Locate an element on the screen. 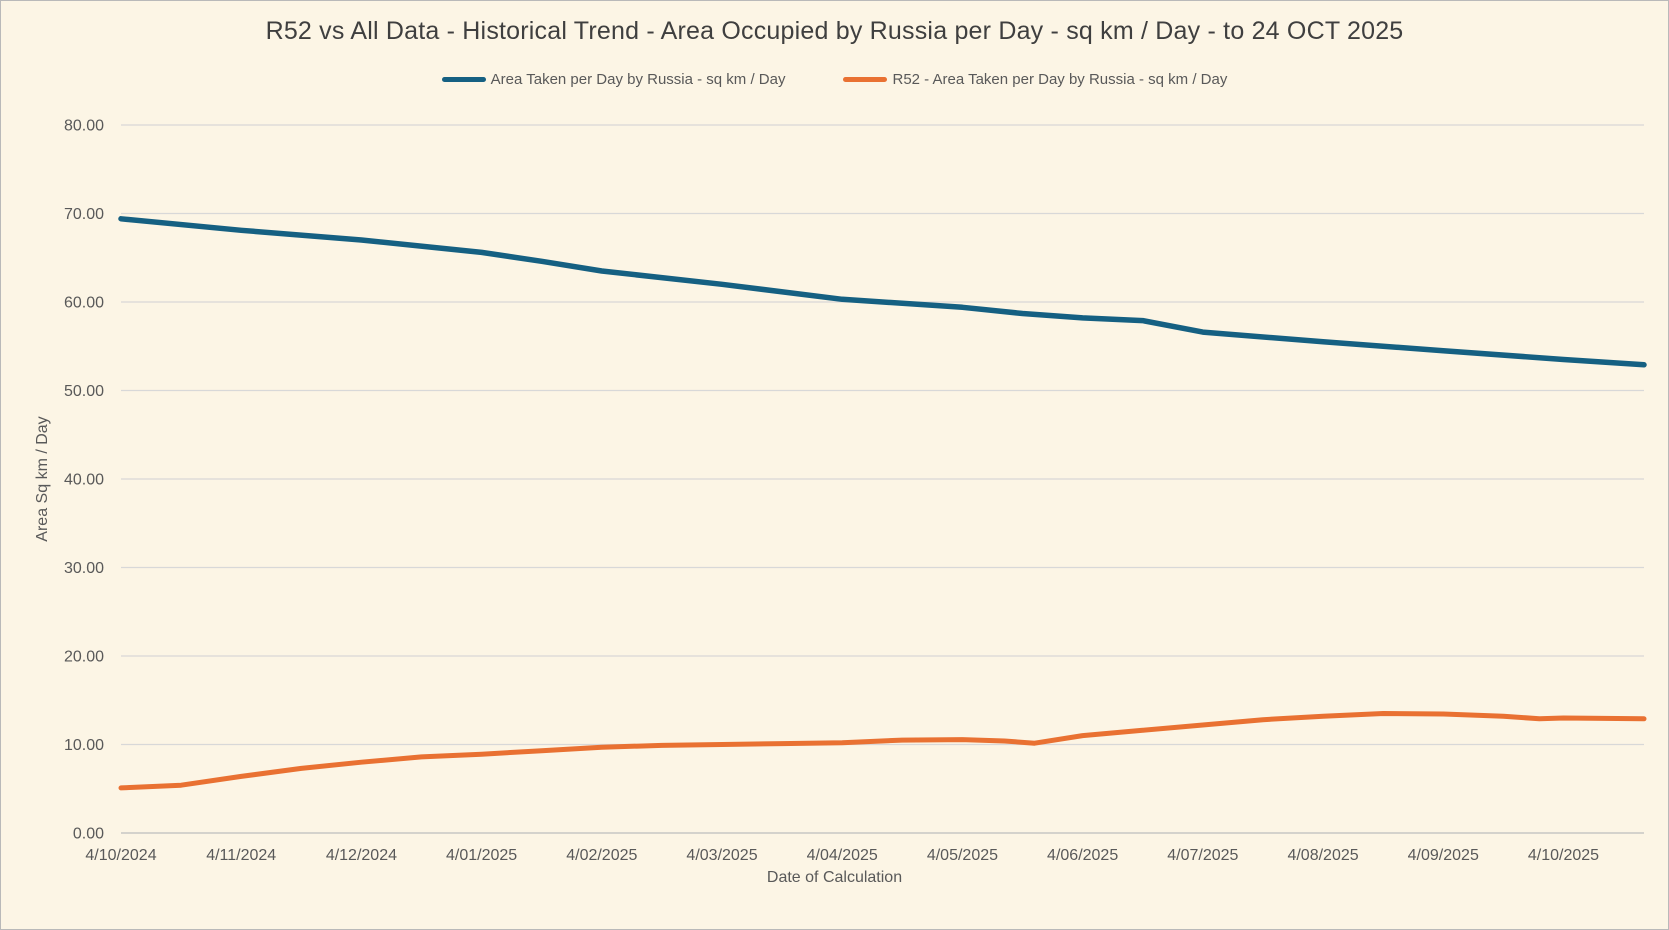  x-tick-label: 4/10/2025 is located at coordinates (1563, 855).